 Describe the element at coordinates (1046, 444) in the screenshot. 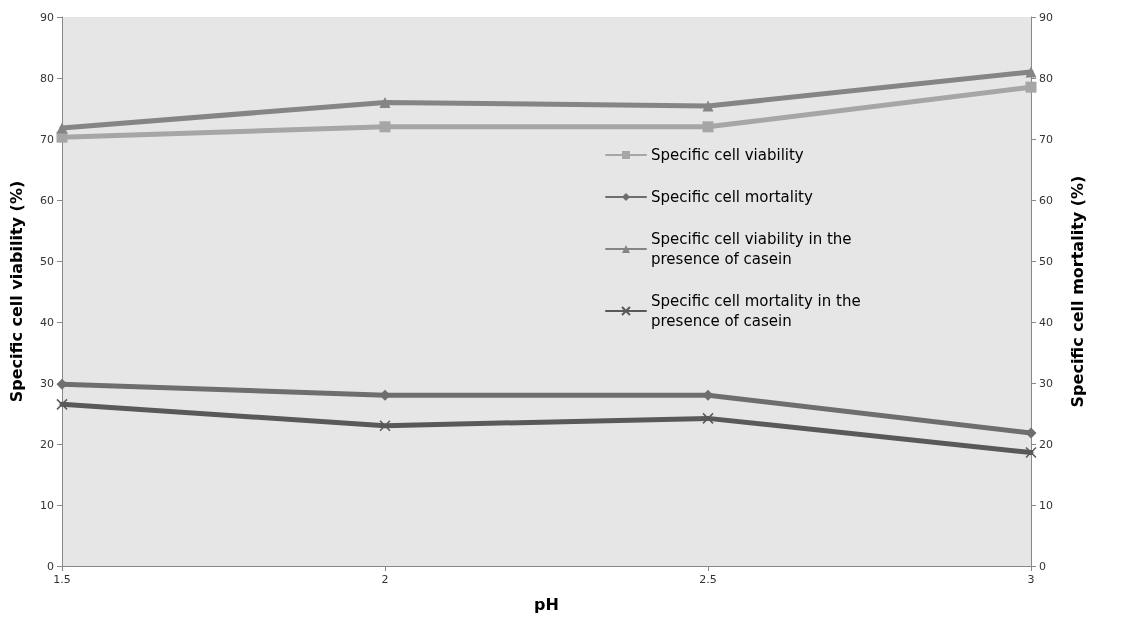

I see `y2-tick-label: 20` at that location.